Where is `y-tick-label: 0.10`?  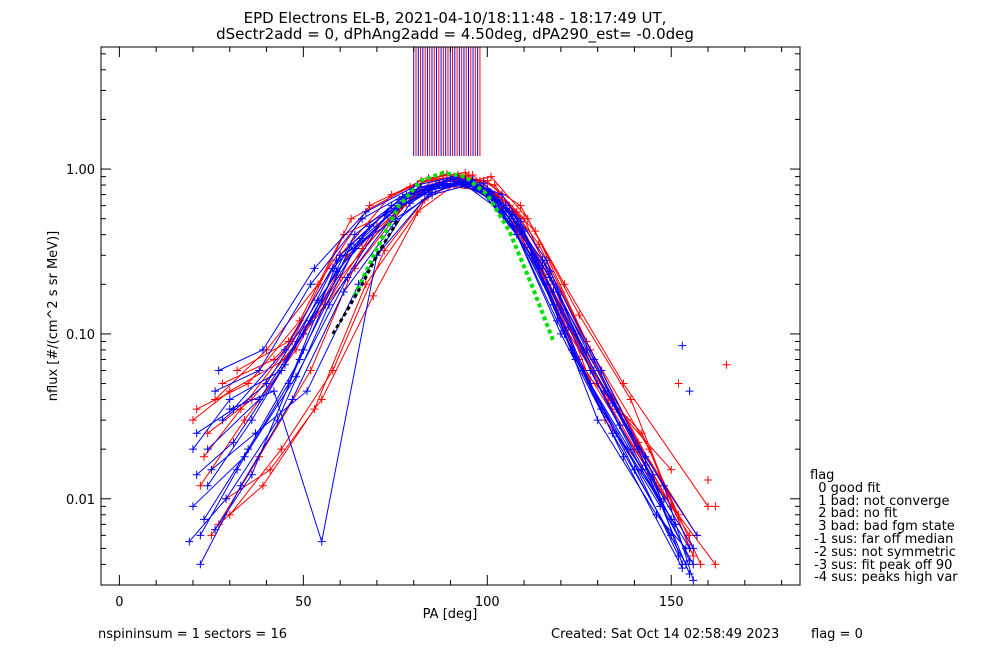 y-tick-label: 0.10 is located at coordinates (80, 335).